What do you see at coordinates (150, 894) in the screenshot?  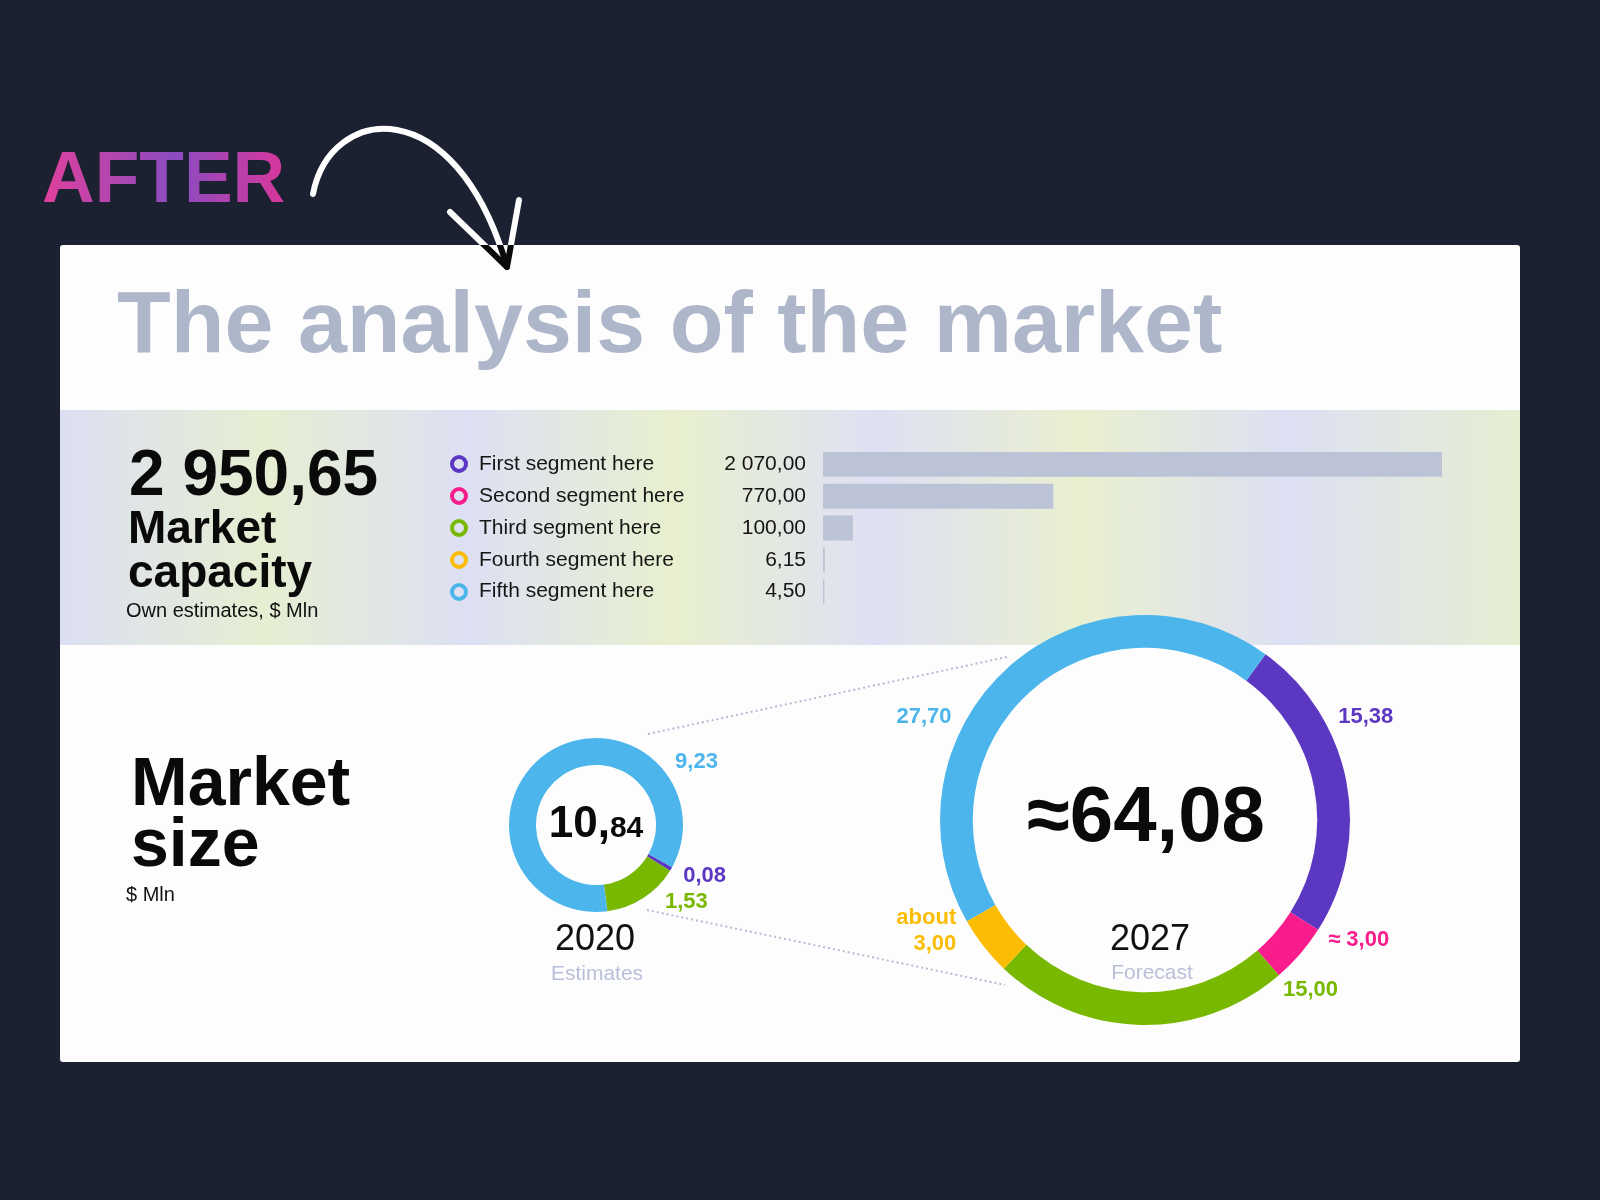 I see `text: $ Mln` at bounding box center [150, 894].